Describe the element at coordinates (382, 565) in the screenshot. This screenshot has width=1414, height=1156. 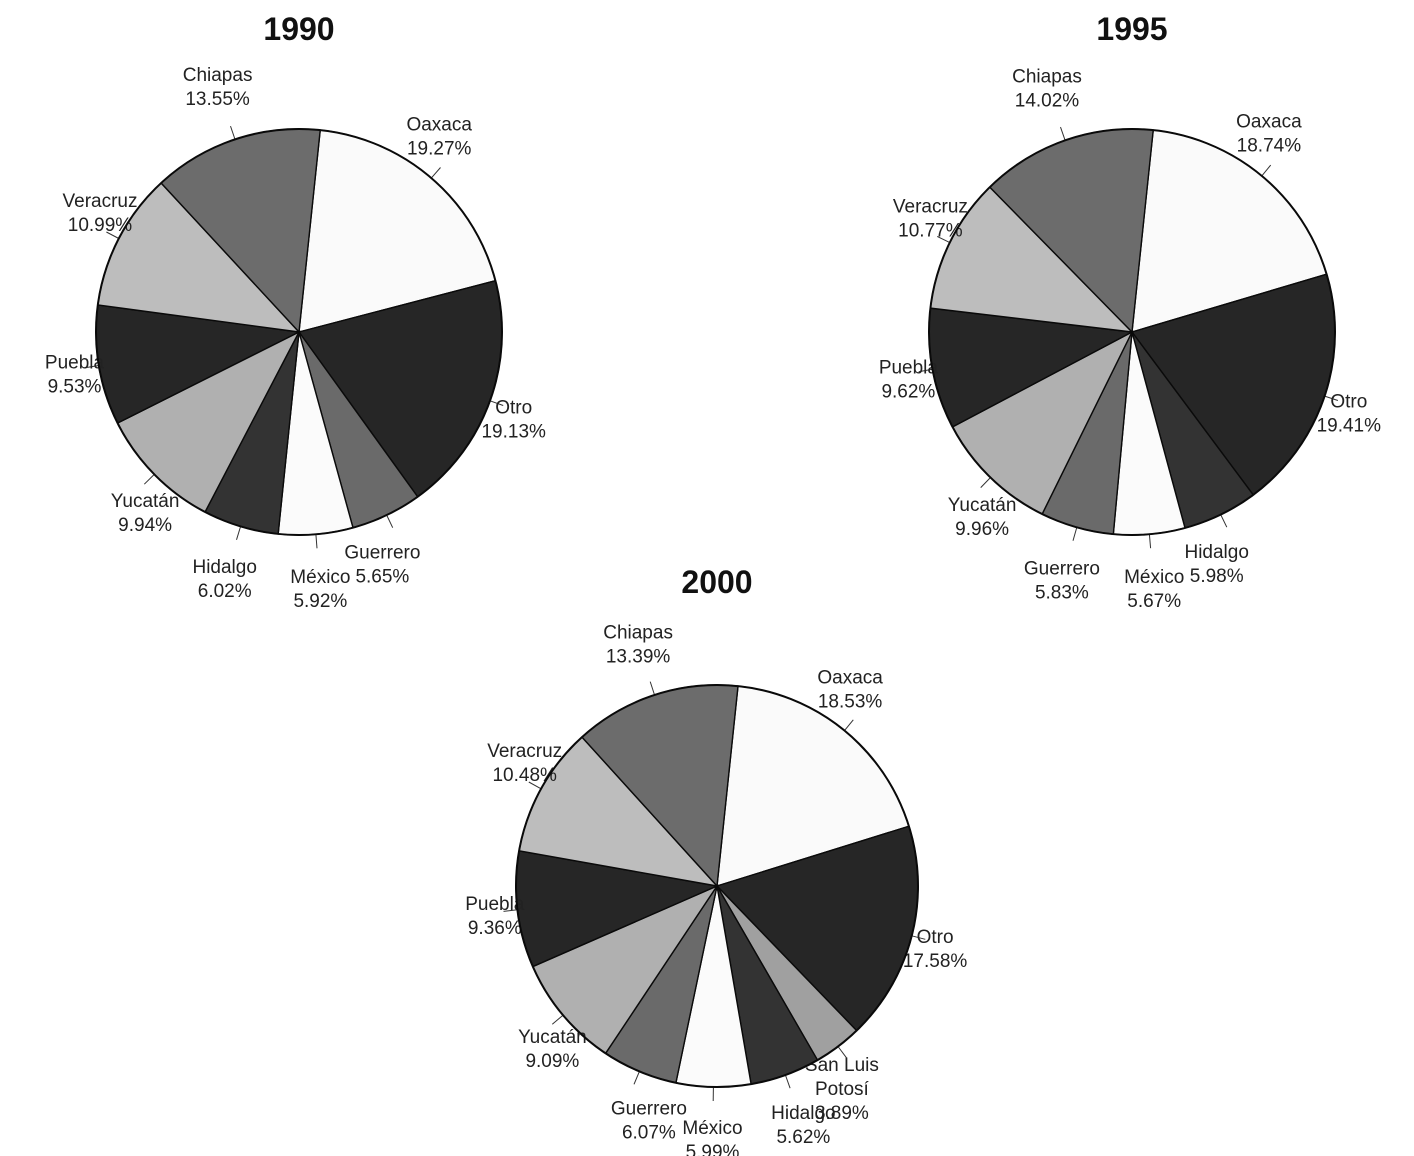
I see `pie-label-1990-guerrero: Guerrero 5.65%` at that location.